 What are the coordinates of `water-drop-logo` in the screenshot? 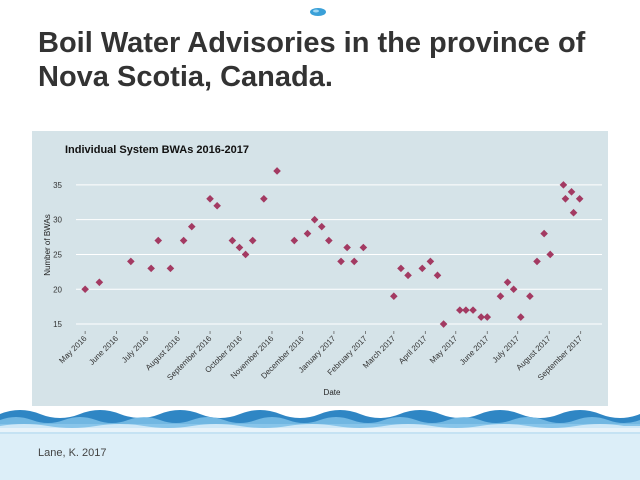 It's located at (318, 12).